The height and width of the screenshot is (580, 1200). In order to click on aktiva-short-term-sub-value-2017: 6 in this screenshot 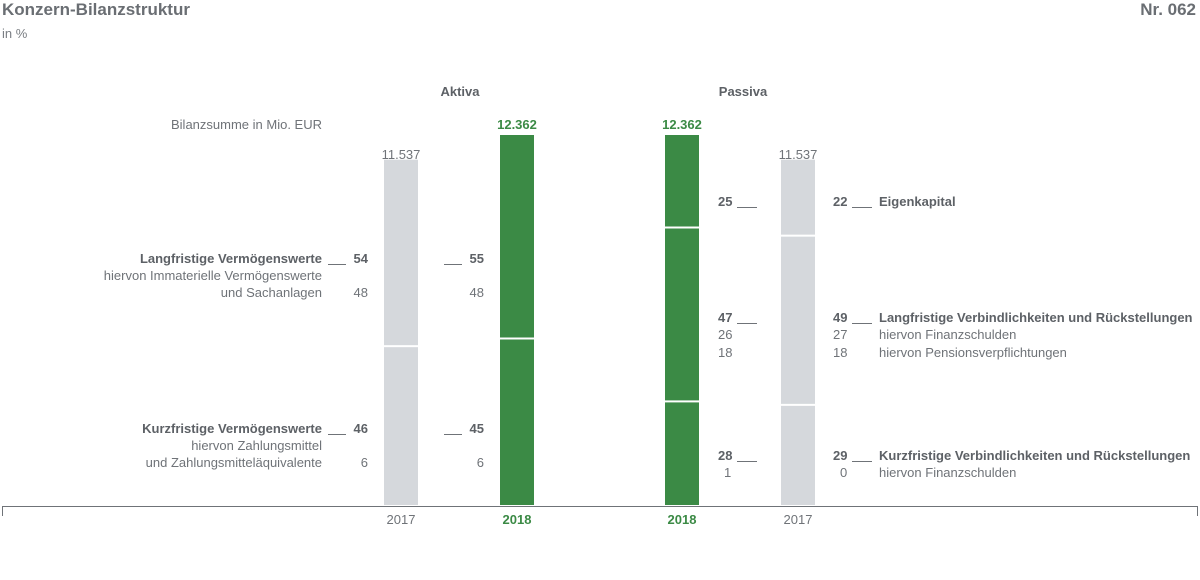, I will do `click(364, 462)`.